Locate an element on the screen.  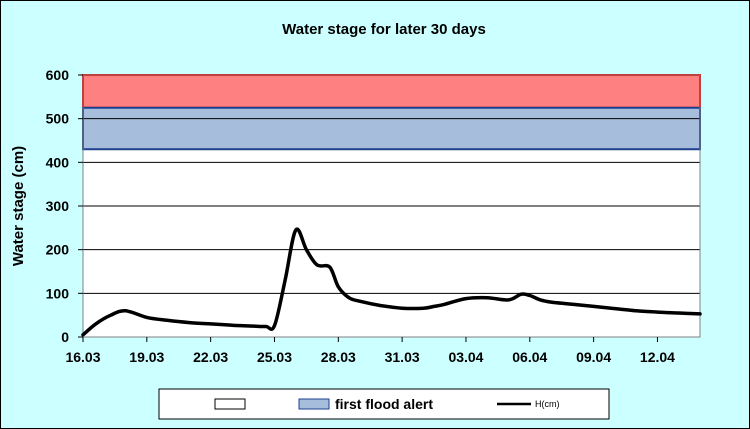
x-tick-label-8: 09.04 is located at coordinates (593, 357).